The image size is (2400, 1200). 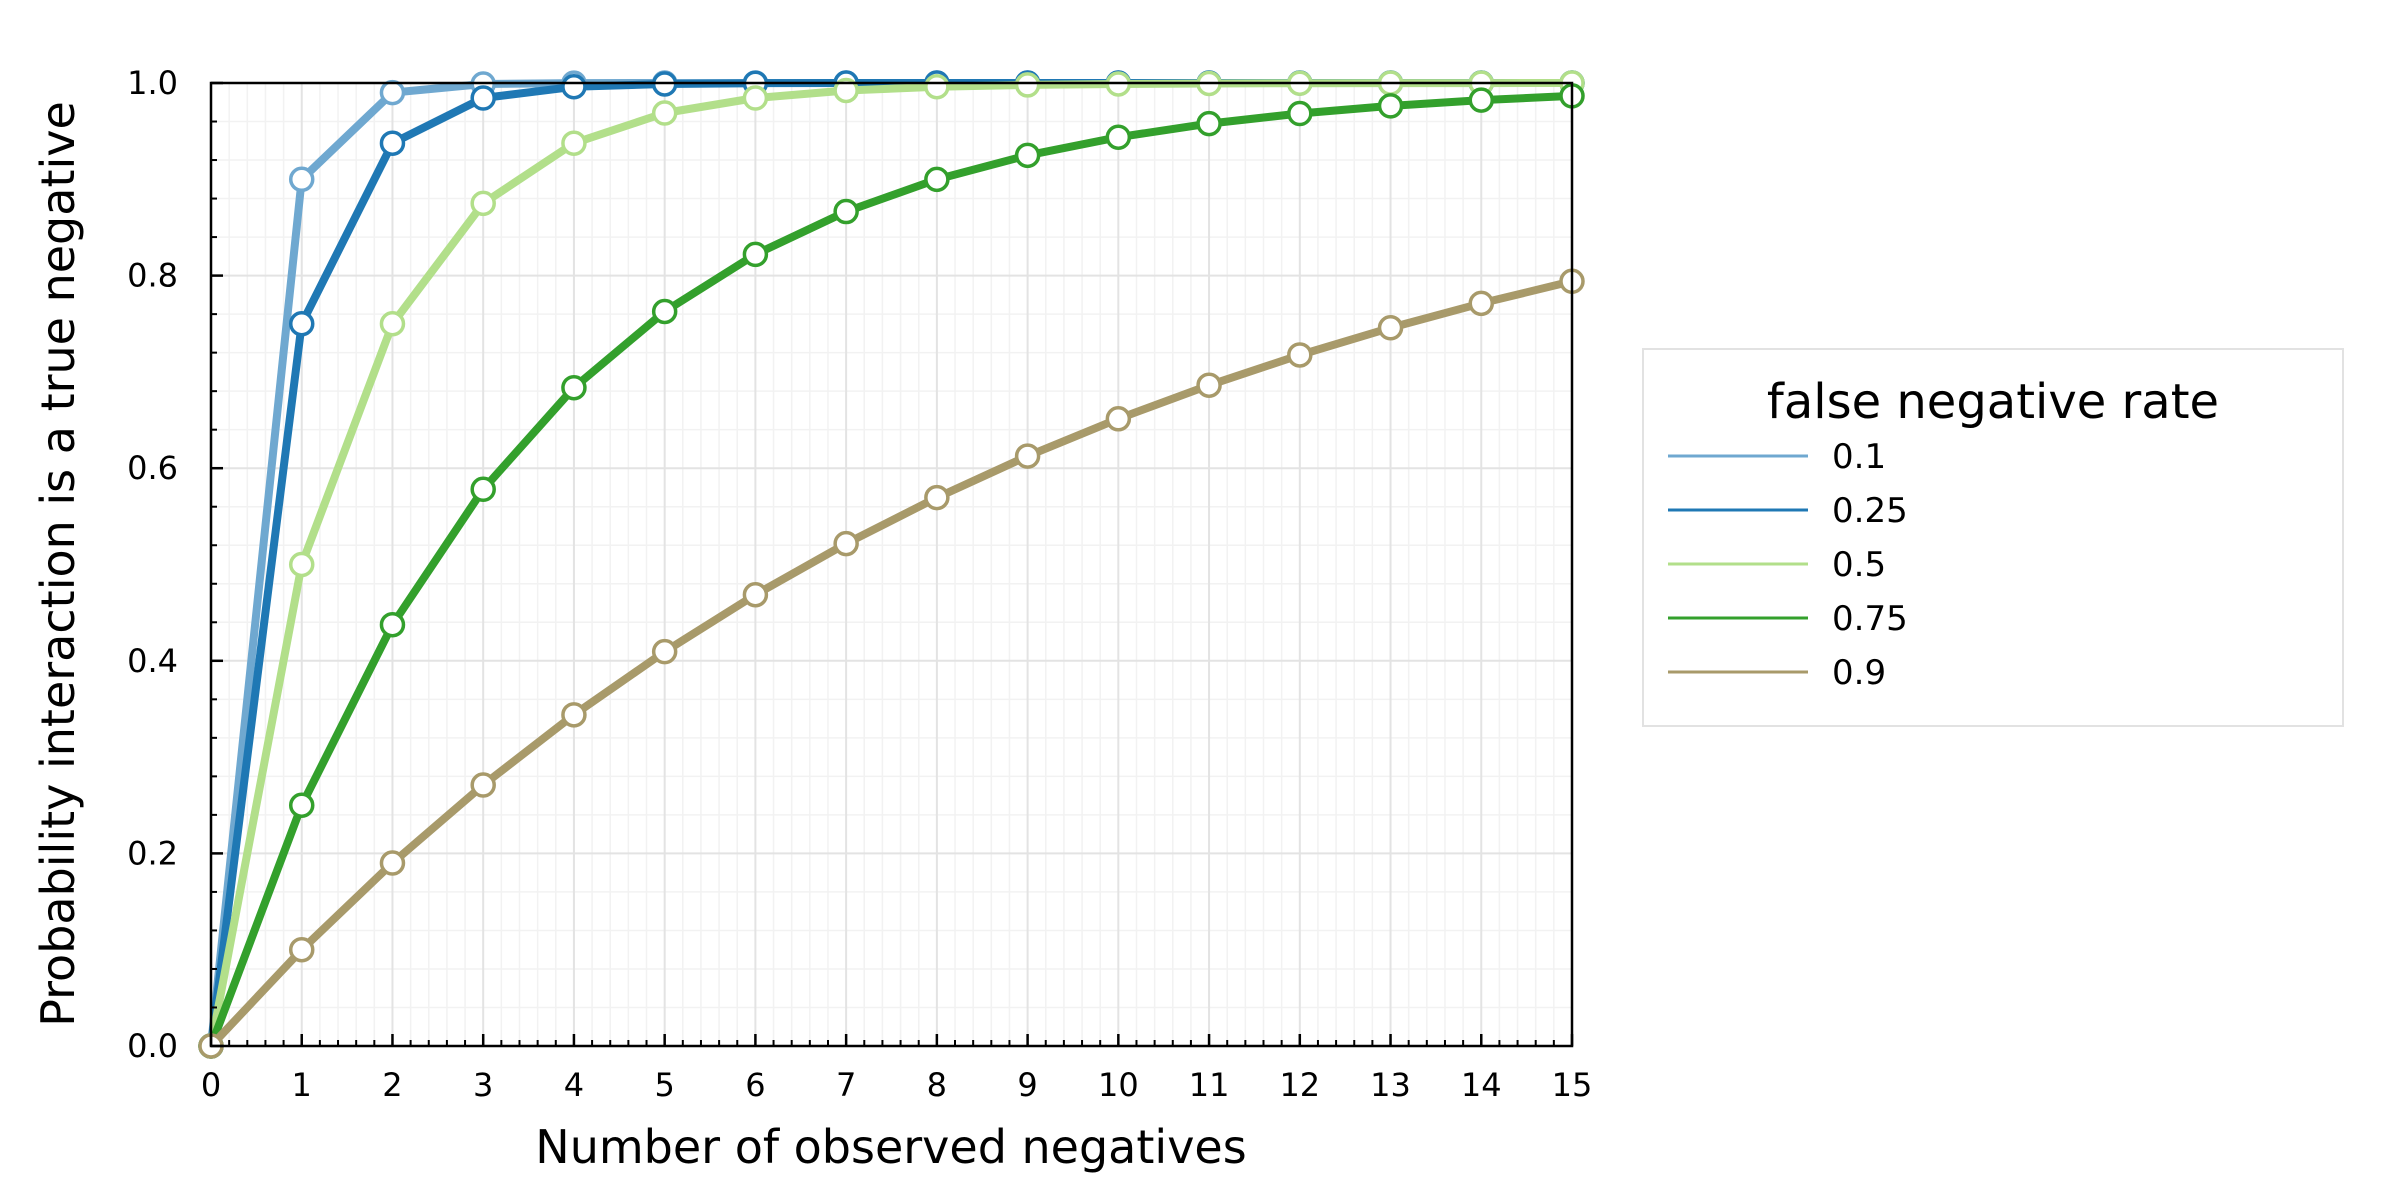 I want to click on x-tick-label: 4, so click(x=574, y=1085).